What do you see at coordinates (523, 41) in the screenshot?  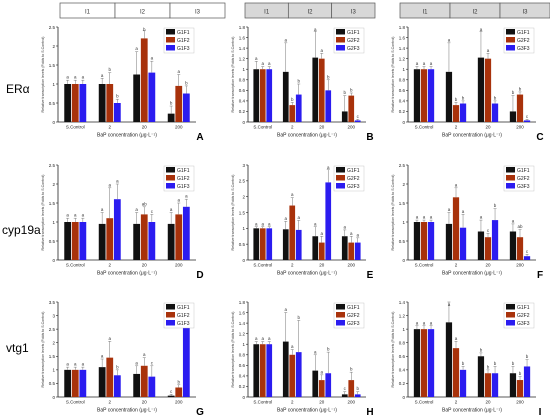 I see `legend-label-g2f2: G2F2` at bounding box center [523, 41].